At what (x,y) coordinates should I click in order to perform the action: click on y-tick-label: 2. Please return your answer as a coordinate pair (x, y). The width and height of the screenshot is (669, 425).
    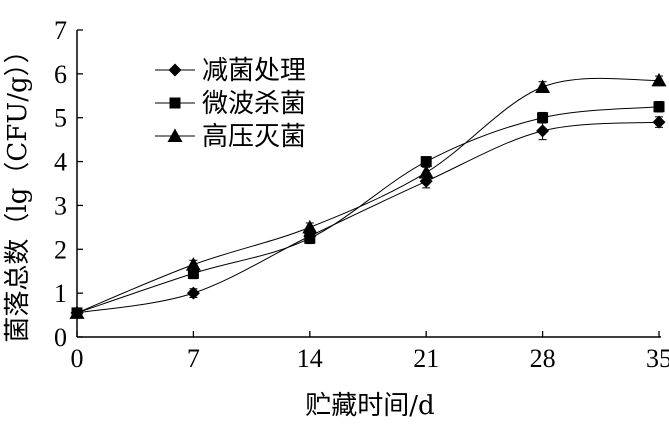
    Looking at the image, I should click on (60, 249).